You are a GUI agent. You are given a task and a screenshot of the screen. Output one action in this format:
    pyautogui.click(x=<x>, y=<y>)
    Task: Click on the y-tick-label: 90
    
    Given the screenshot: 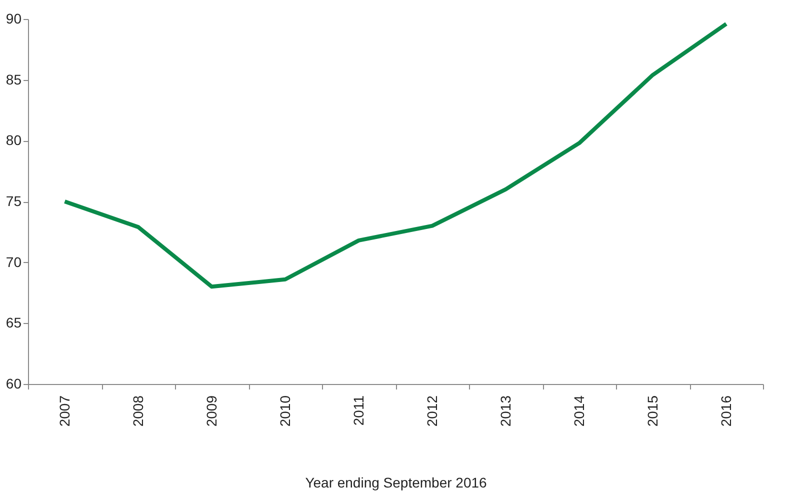 What is the action you would take?
    pyautogui.click(x=14, y=18)
    